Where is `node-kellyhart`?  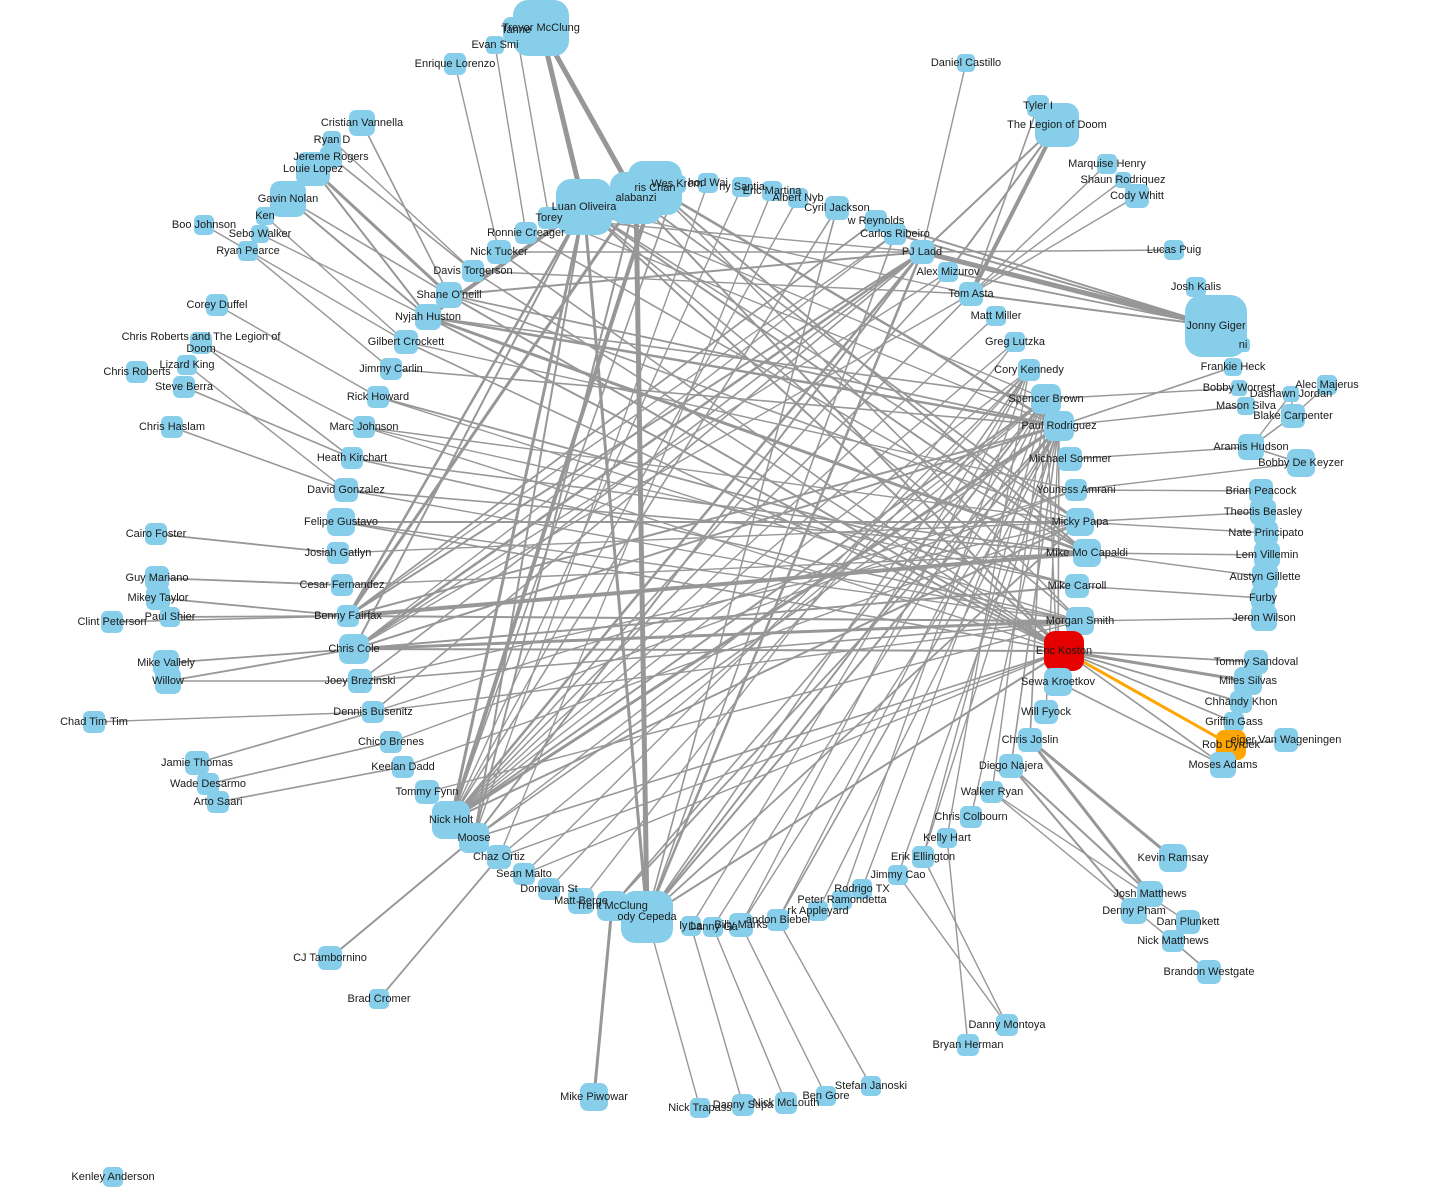
node-kellyhart is located at coordinates (947, 838).